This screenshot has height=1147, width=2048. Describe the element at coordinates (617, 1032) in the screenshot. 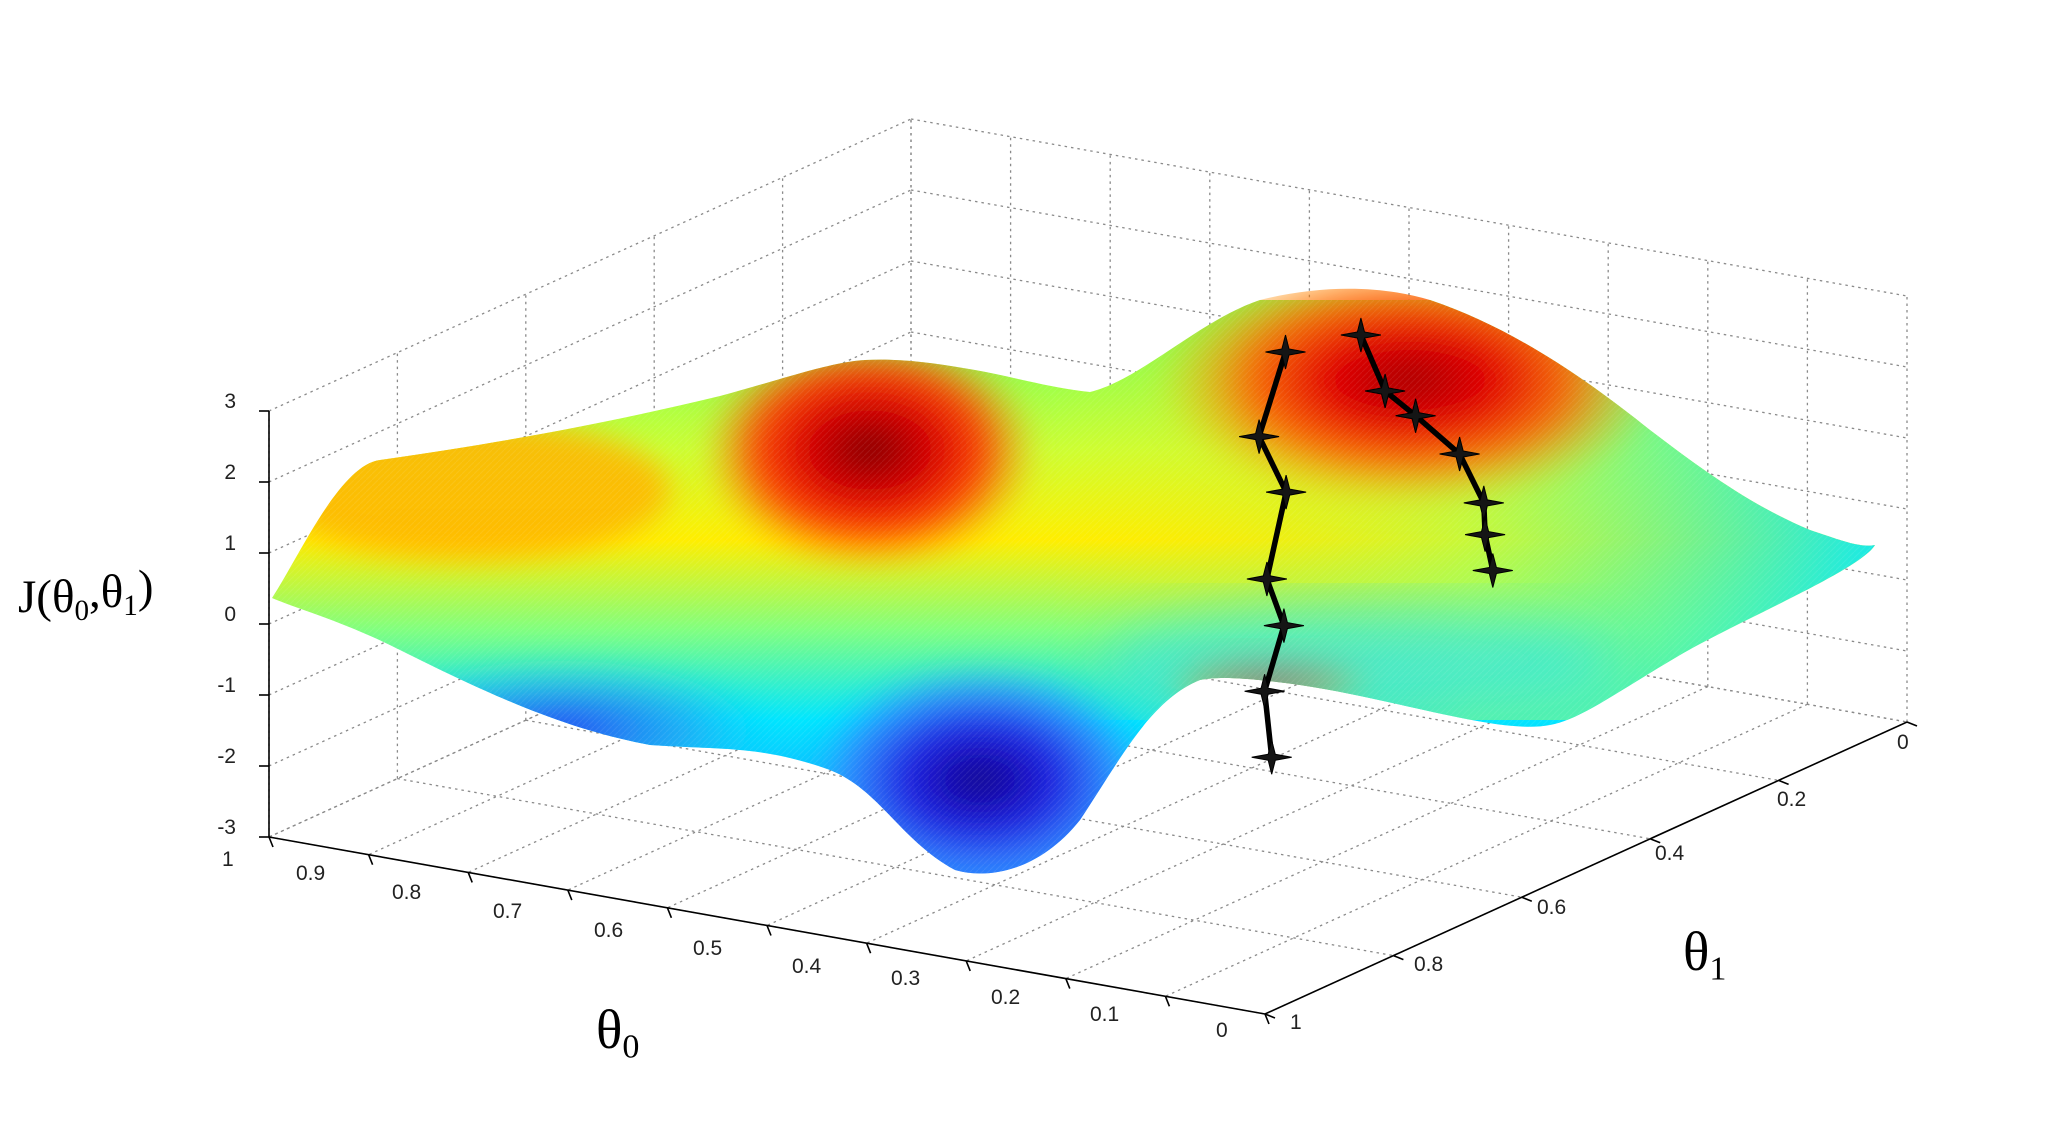

I see `x-axis-title: θ0​` at that location.